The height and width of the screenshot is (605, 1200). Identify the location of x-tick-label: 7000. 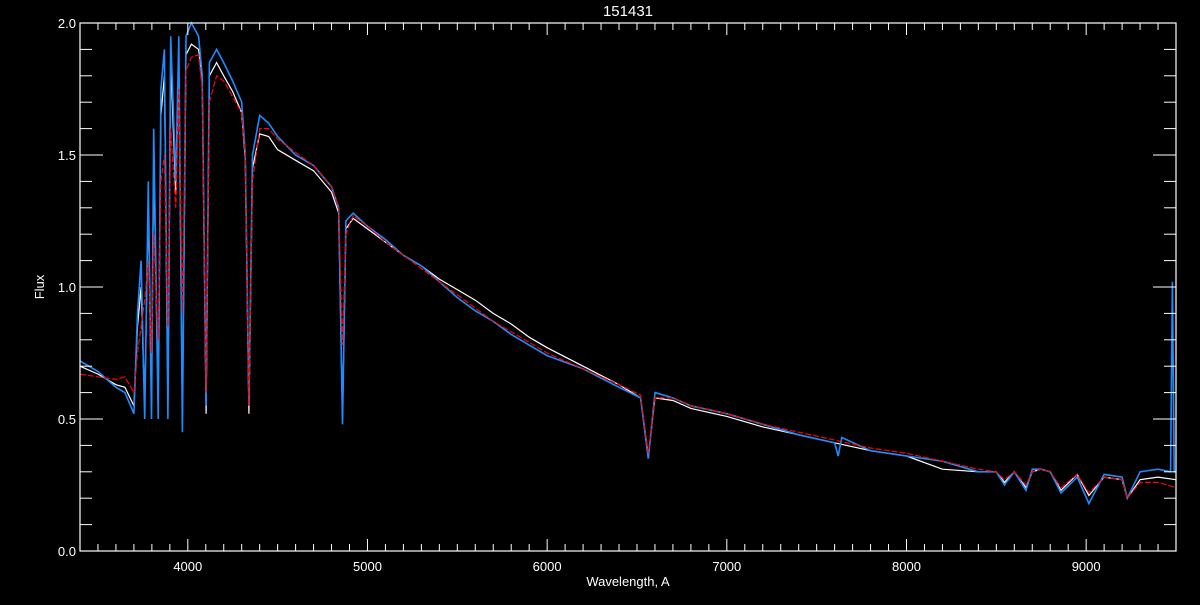
(726, 566).